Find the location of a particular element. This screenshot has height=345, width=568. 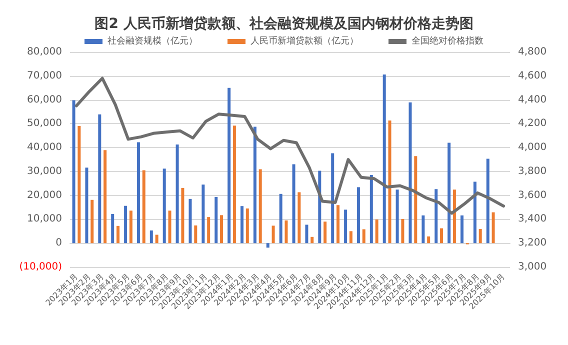

y2-tick-label: 4,200 is located at coordinates (532, 124).